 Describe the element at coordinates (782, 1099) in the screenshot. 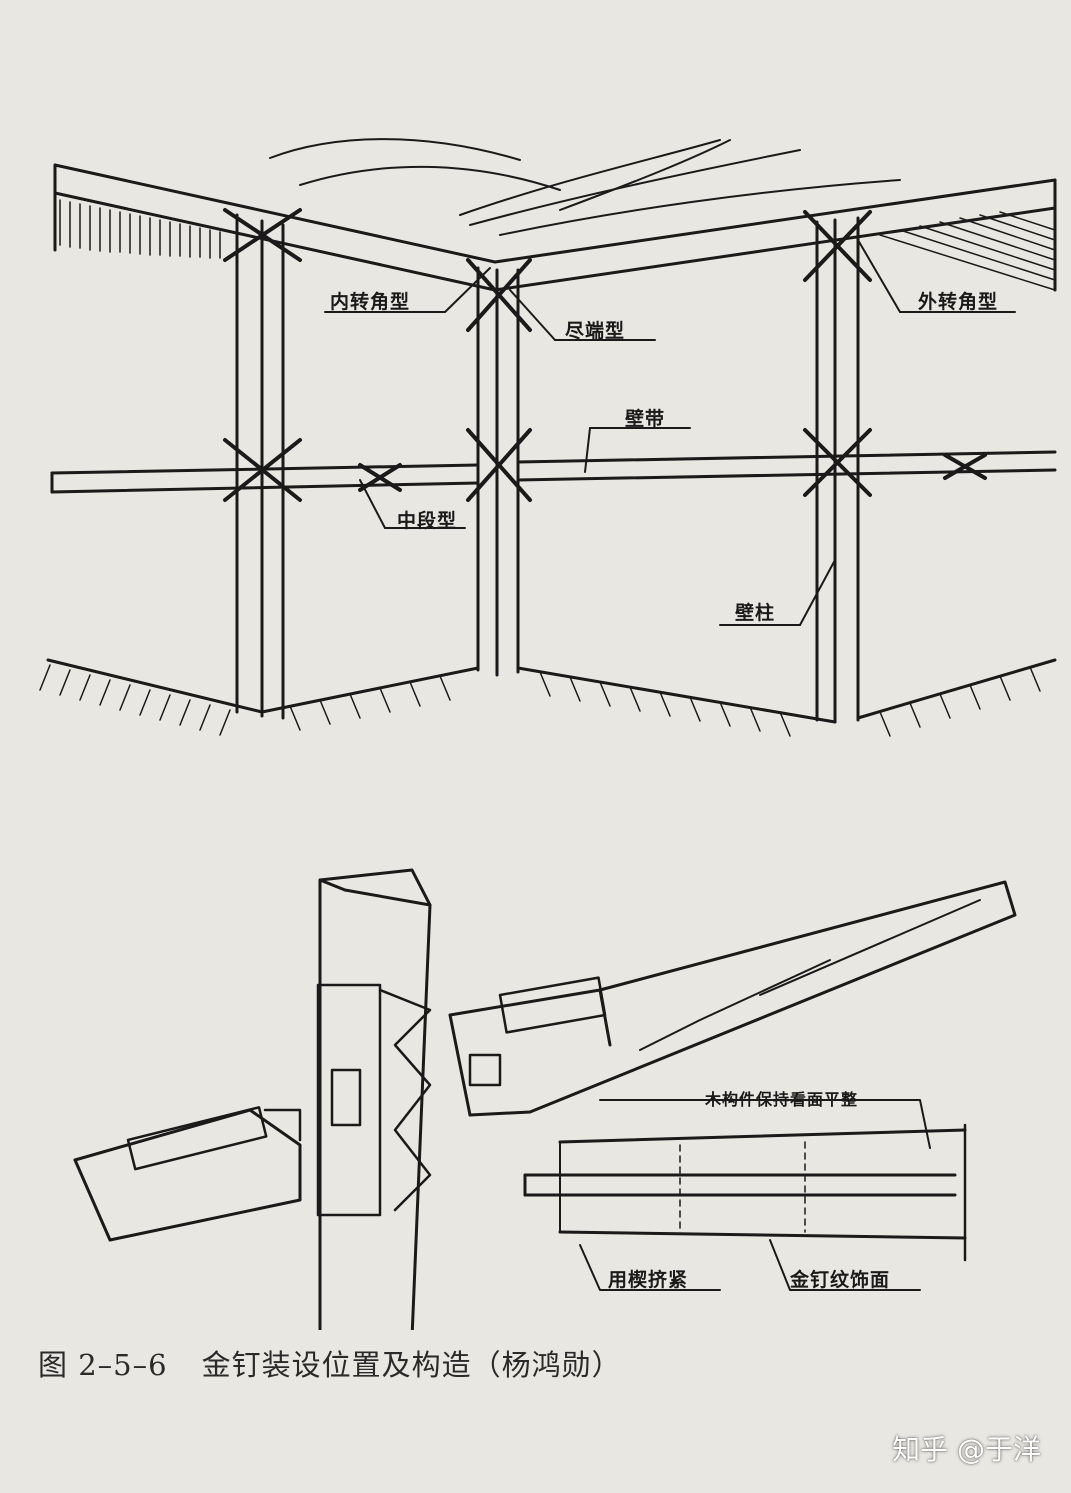

I see `label-face-flat: 木构件保持看面平整` at that location.